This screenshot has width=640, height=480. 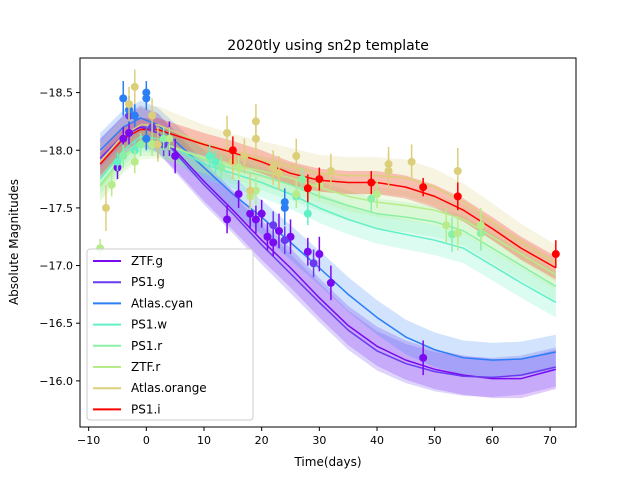 What do you see at coordinates (146, 346) in the screenshot?
I see `legend-label-ps1-r: PS1.r` at bounding box center [146, 346].